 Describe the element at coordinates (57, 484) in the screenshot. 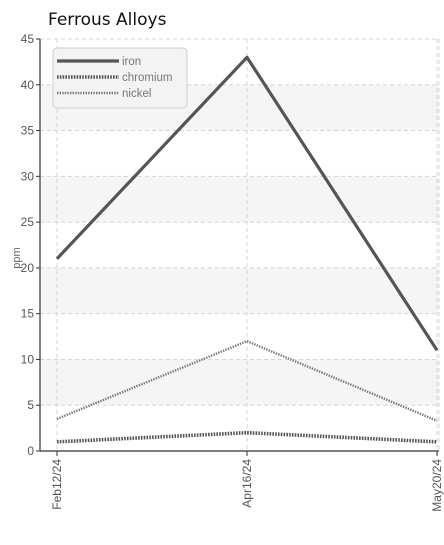

I see `x-tick-label: Feb12/24` at that location.